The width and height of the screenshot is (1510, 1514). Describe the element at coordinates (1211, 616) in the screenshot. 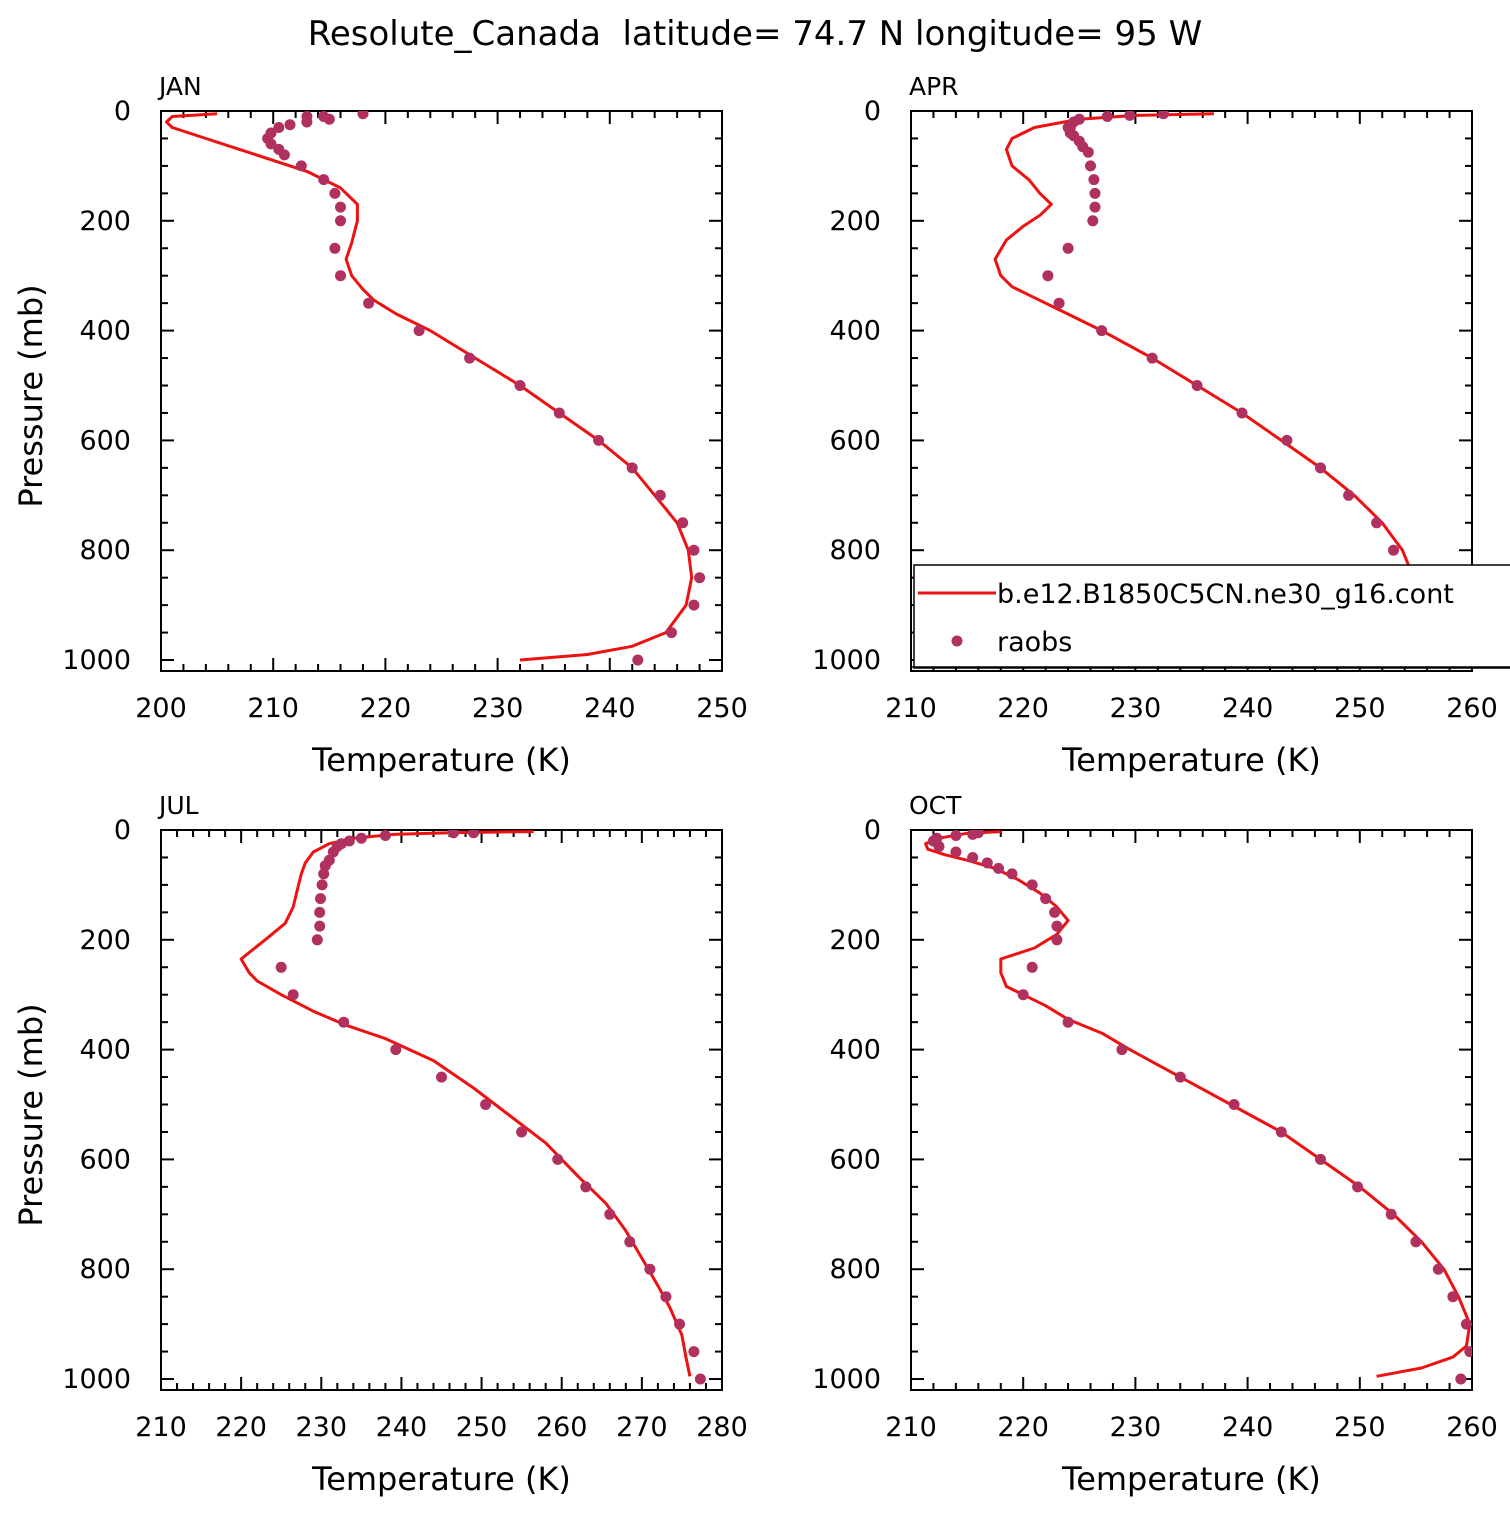

I see `legend-frame` at that location.